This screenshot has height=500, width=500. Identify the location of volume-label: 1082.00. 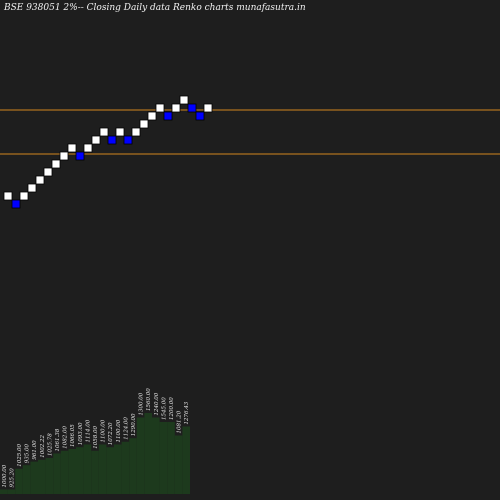
(66, 437).